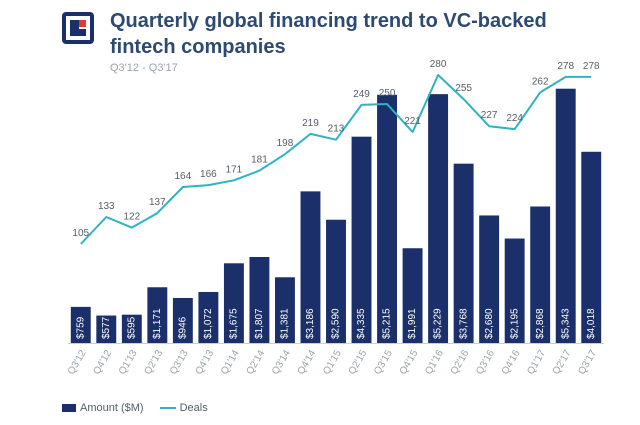 This screenshot has width=640, height=425. What do you see at coordinates (514, 118) in the screenshot?
I see `line-value-label: 224` at bounding box center [514, 118].